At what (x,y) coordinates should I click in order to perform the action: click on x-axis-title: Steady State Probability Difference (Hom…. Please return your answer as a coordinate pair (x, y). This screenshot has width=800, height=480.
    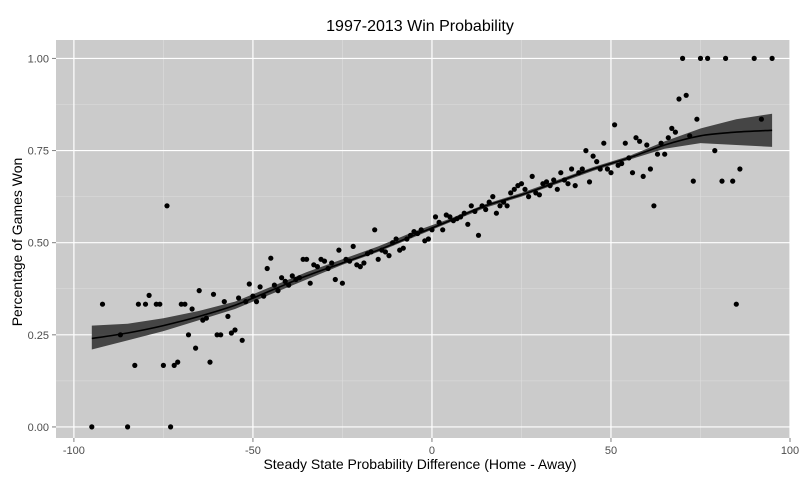
    Looking at the image, I should click on (419, 464).